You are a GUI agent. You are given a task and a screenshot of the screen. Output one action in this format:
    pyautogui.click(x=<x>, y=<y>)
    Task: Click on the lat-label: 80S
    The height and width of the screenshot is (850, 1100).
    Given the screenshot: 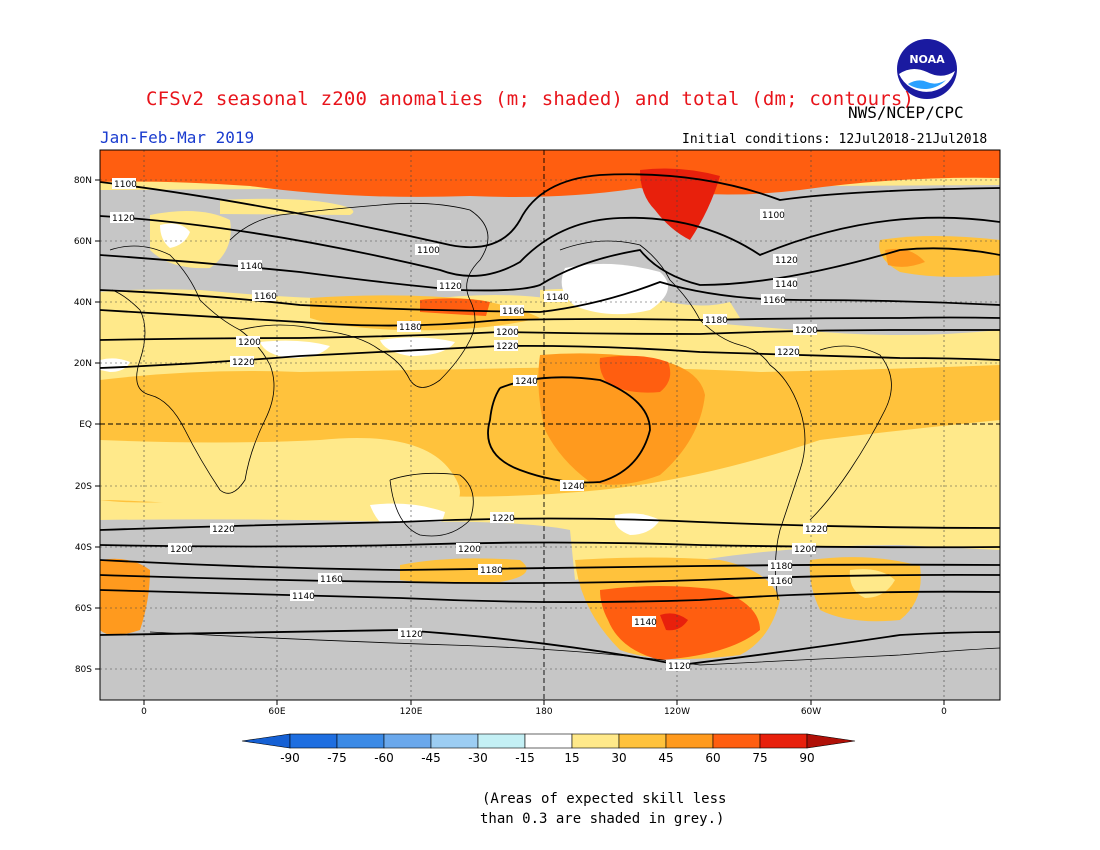 What is the action you would take?
    pyautogui.click(x=83, y=670)
    